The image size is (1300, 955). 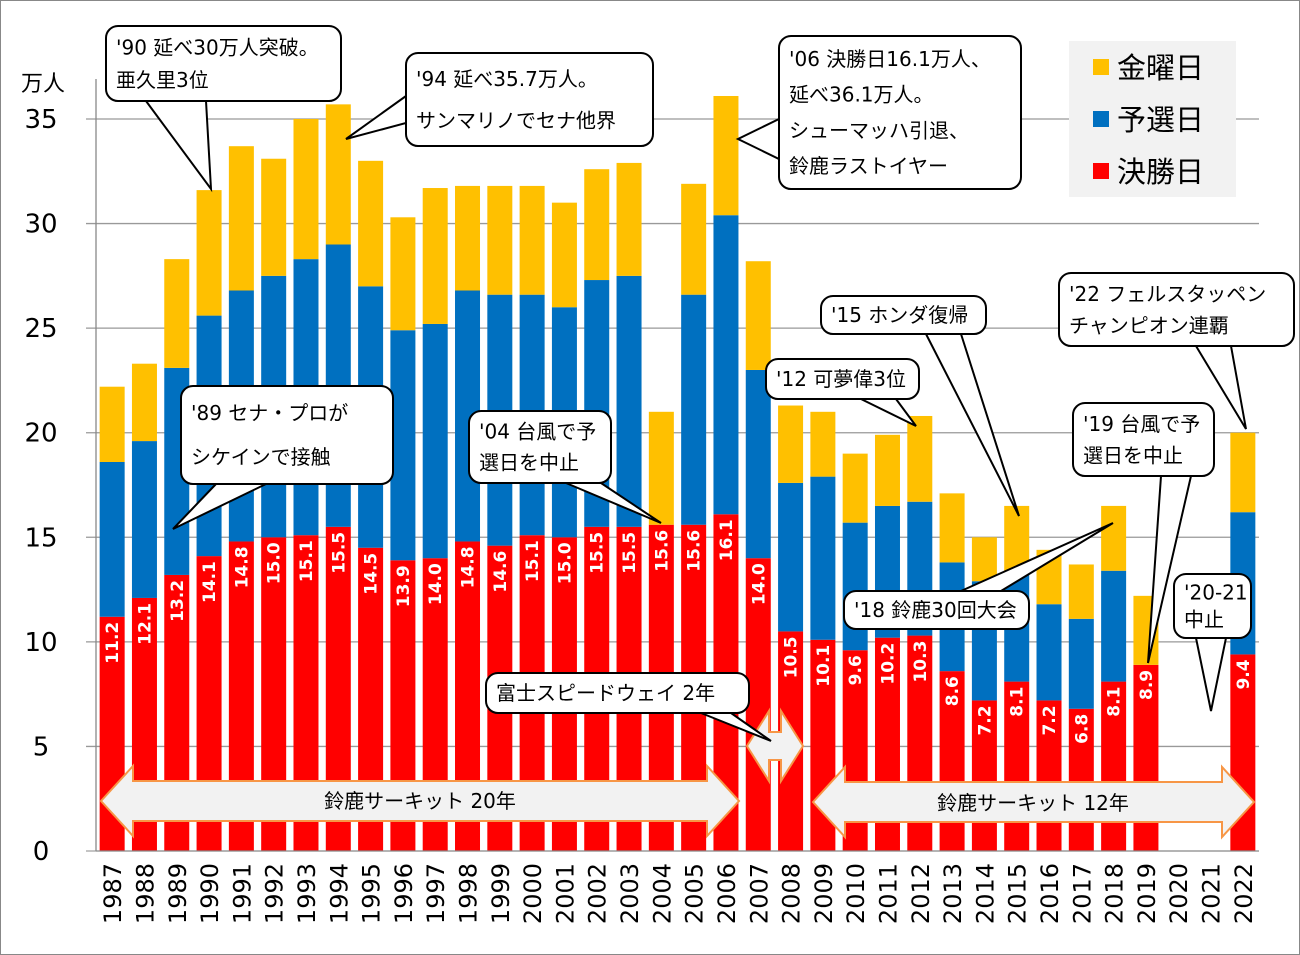 I want to click on bar-value-label: 16.1, so click(x=727, y=540).